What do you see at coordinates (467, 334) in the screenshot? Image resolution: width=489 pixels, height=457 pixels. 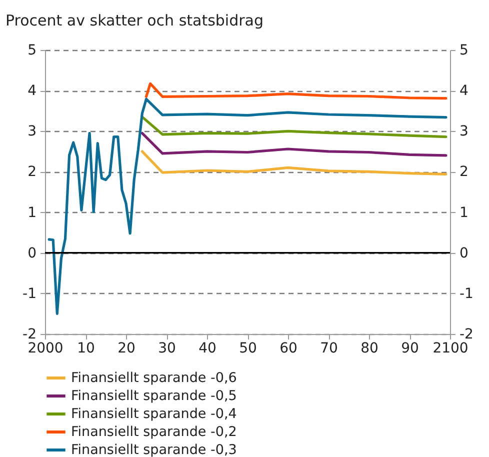 I see `y2-tick-label: -2` at bounding box center [467, 334].